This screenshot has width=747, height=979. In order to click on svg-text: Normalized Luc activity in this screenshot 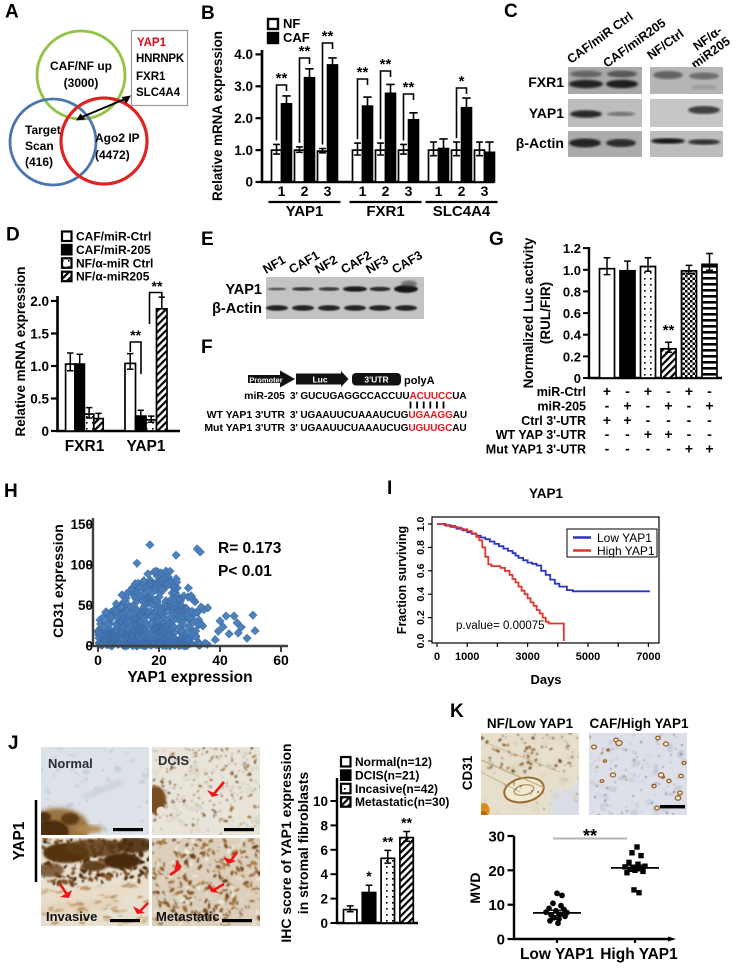, I will do `click(528, 312)`.